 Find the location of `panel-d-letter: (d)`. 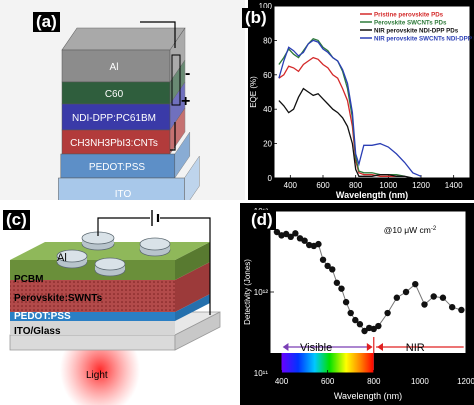

panel-d-letter: (d) is located at coordinates (262, 220).